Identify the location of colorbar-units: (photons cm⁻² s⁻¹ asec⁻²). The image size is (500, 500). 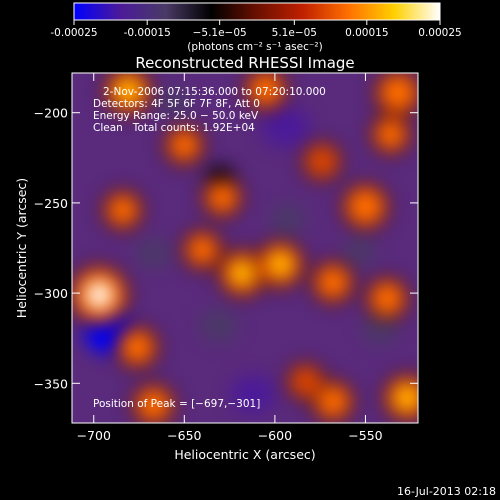
(254, 47).